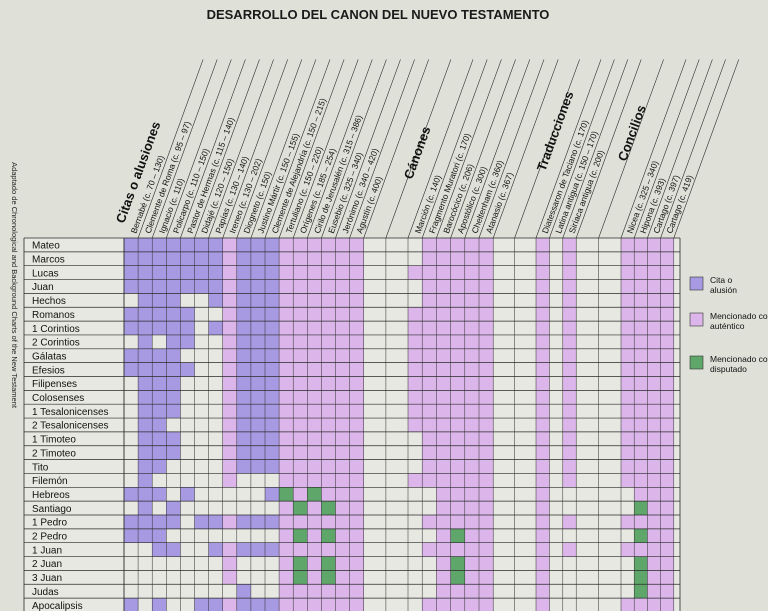 The image size is (768, 611). What do you see at coordinates (70, 412) in the screenshot?
I see `row-label-12: 1 Tesalonicenses` at bounding box center [70, 412].